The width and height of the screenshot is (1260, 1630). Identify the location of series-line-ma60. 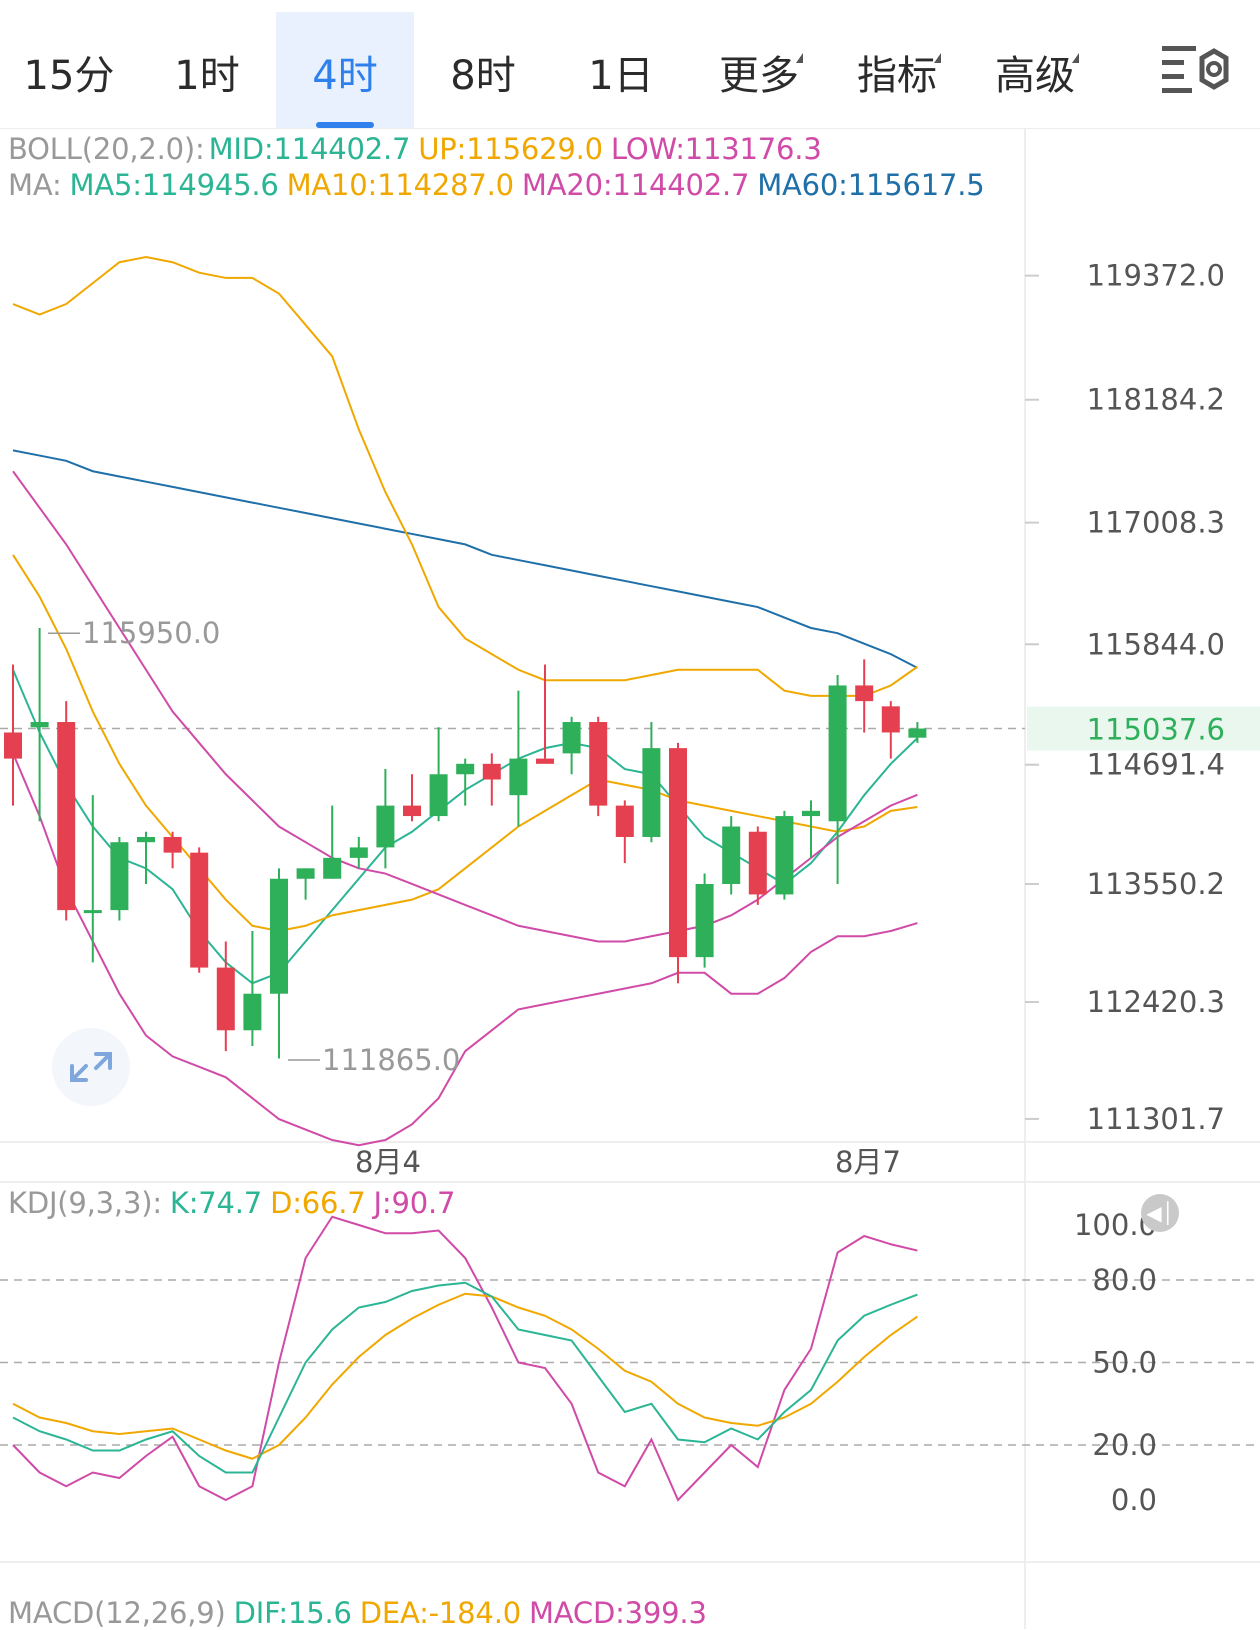
(465, 559).